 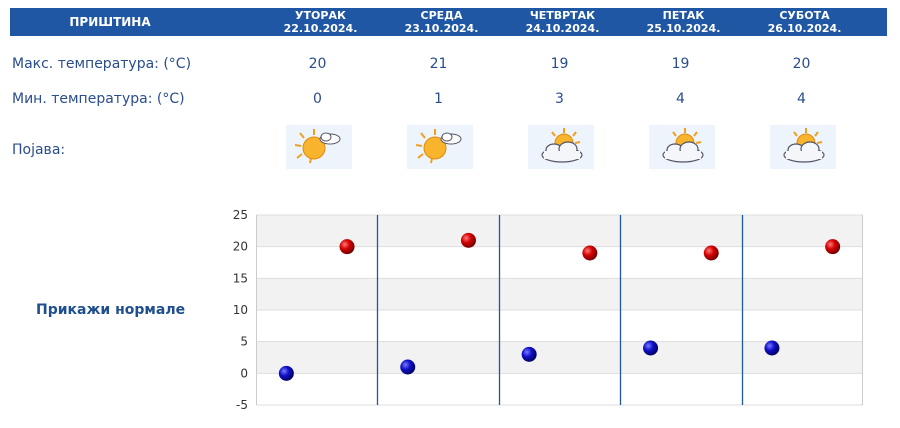 I want to click on y-tick-label: -5, so click(x=242, y=405).